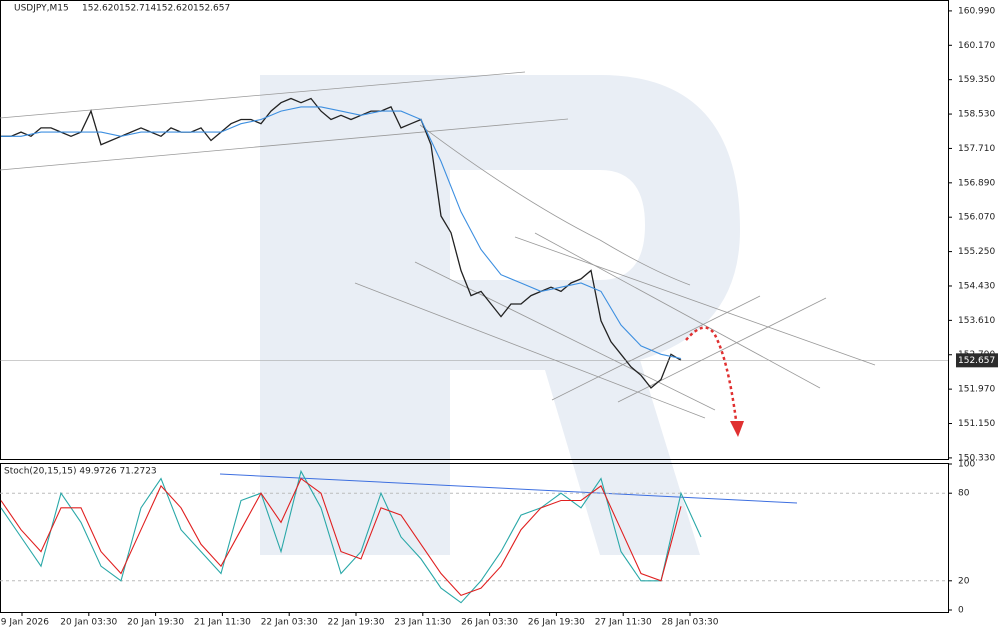 This screenshot has height=631, width=1000. What do you see at coordinates (976, 321) in the screenshot?
I see `y-tick-label: 153.610` at bounding box center [976, 321].